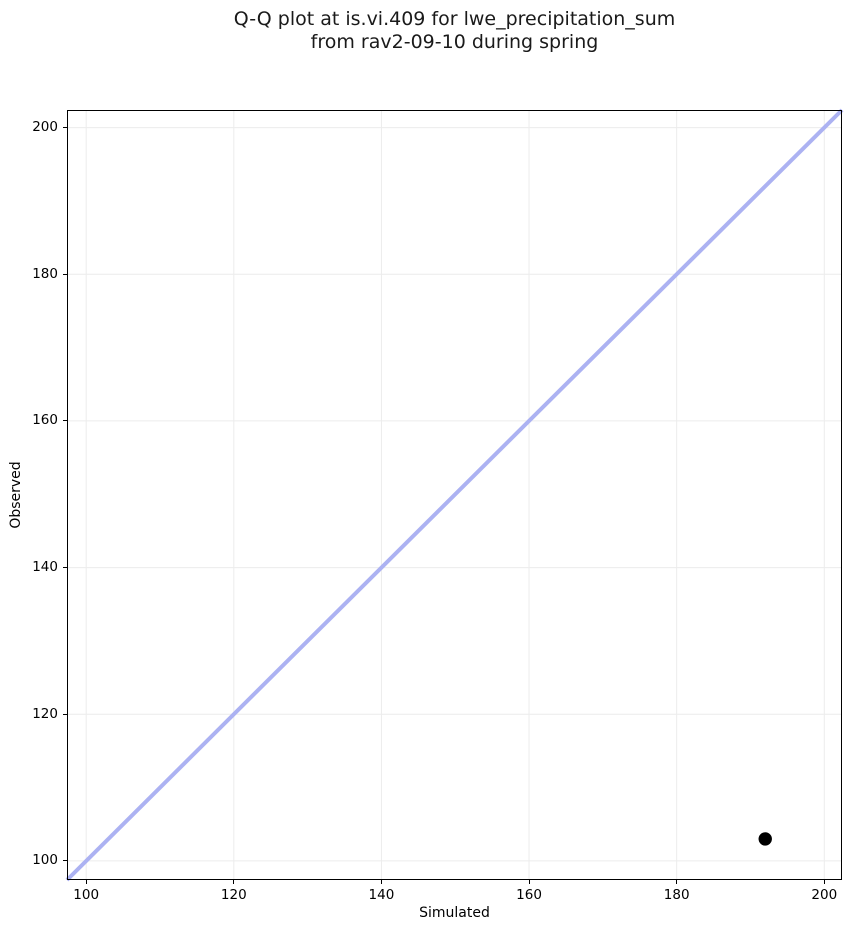  I want to click on x-tick-label: 180, so click(676, 895).